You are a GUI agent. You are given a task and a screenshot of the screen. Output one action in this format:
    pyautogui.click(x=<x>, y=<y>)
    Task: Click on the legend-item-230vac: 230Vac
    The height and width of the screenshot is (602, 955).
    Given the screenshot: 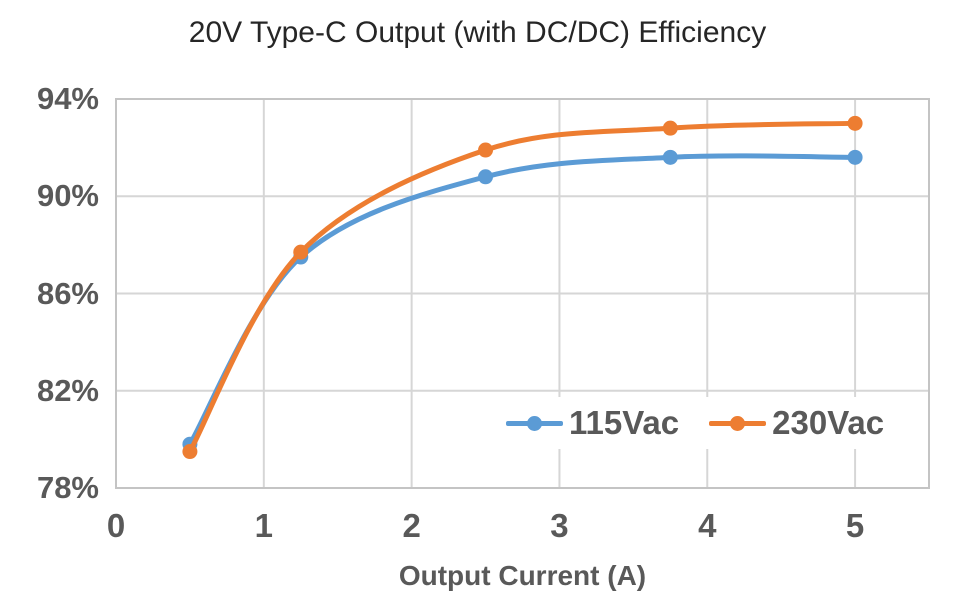 What is the action you would take?
    pyautogui.click(x=796, y=423)
    